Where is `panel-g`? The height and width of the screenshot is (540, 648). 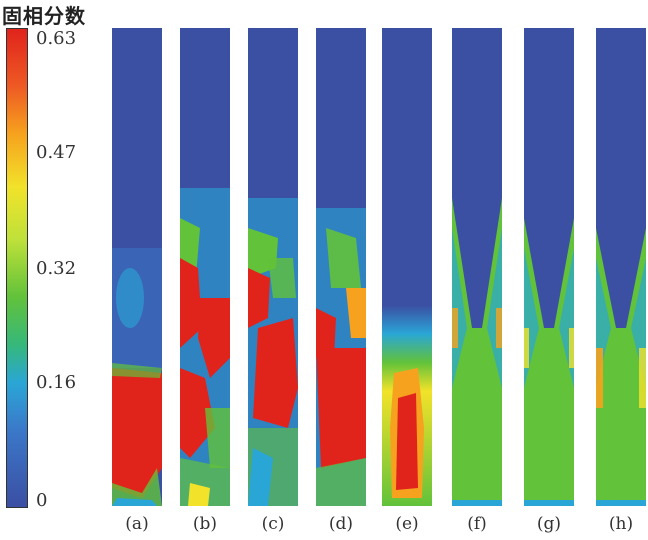 panel-g is located at coordinates (549, 267).